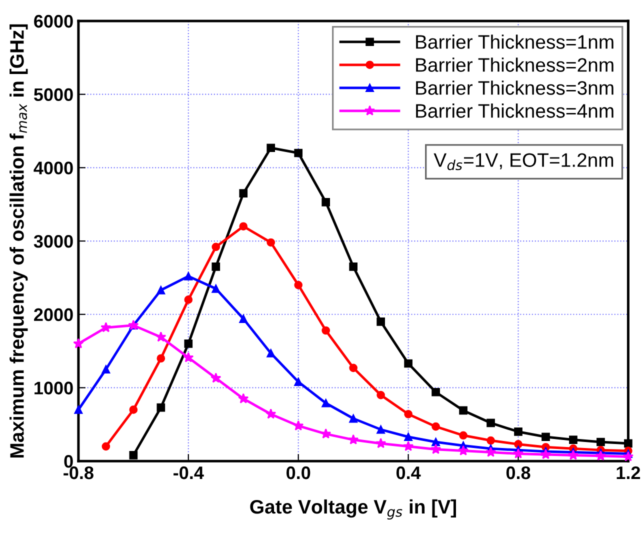 Image resolution: width=643 pixels, height=538 pixels. What do you see at coordinates (515, 111) in the screenshot?
I see `legend-label: Barrier Thickness=4nm` at bounding box center [515, 111].